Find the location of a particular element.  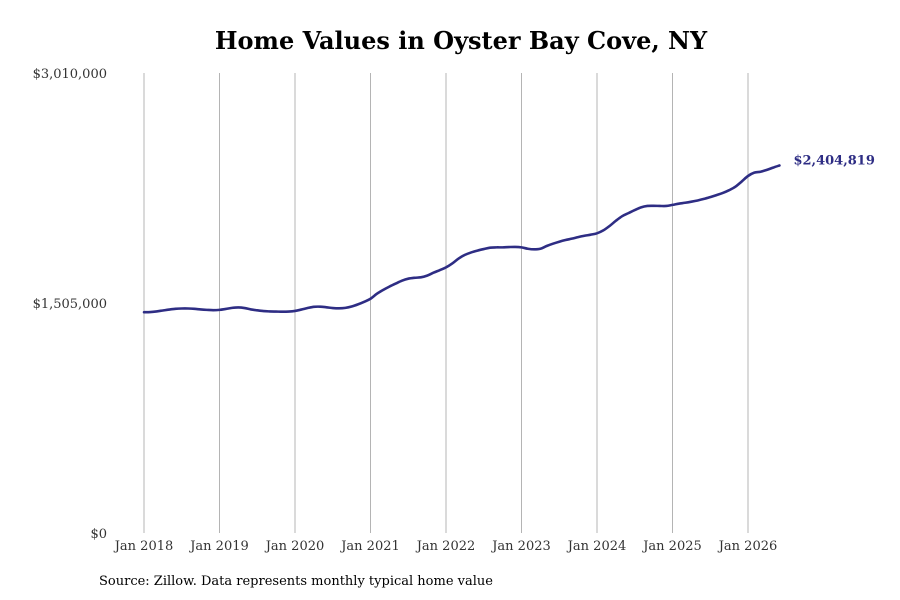

x-tick-label: Jan 2026 is located at coordinates (747, 546).